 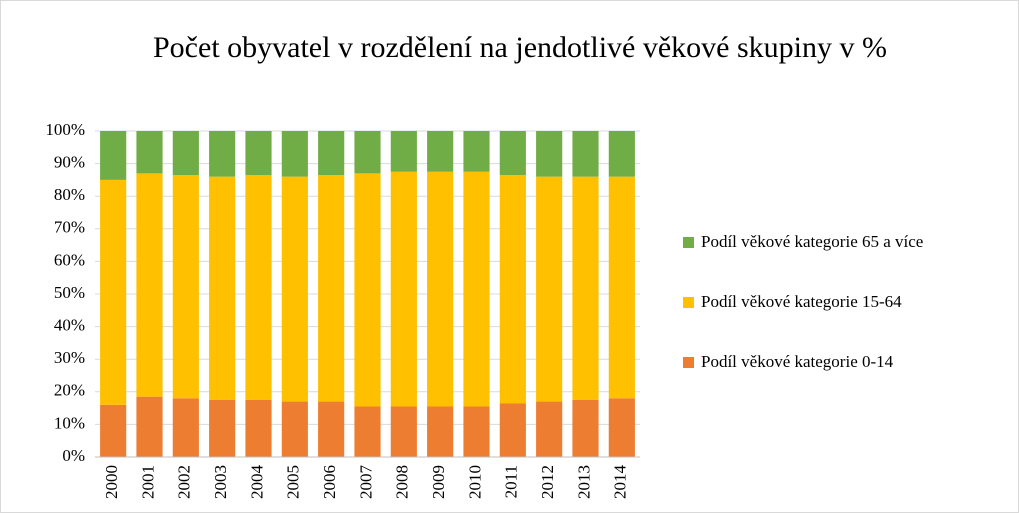 I want to click on x-tick-label: 2014, so click(x=620, y=482).